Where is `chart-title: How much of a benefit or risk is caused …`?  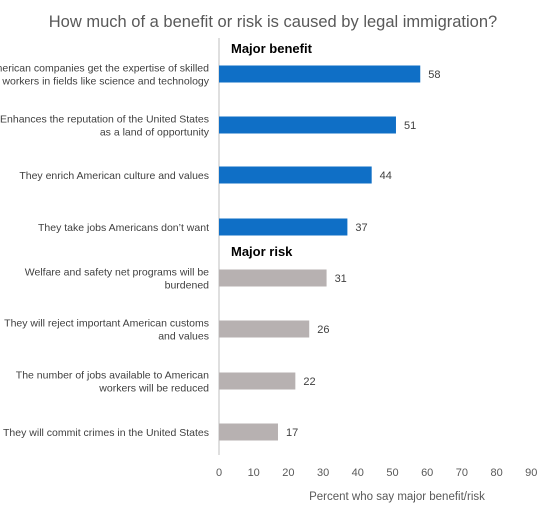 chart-title: How much of a benefit or risk is caused … is located at coordinates (273, 22).